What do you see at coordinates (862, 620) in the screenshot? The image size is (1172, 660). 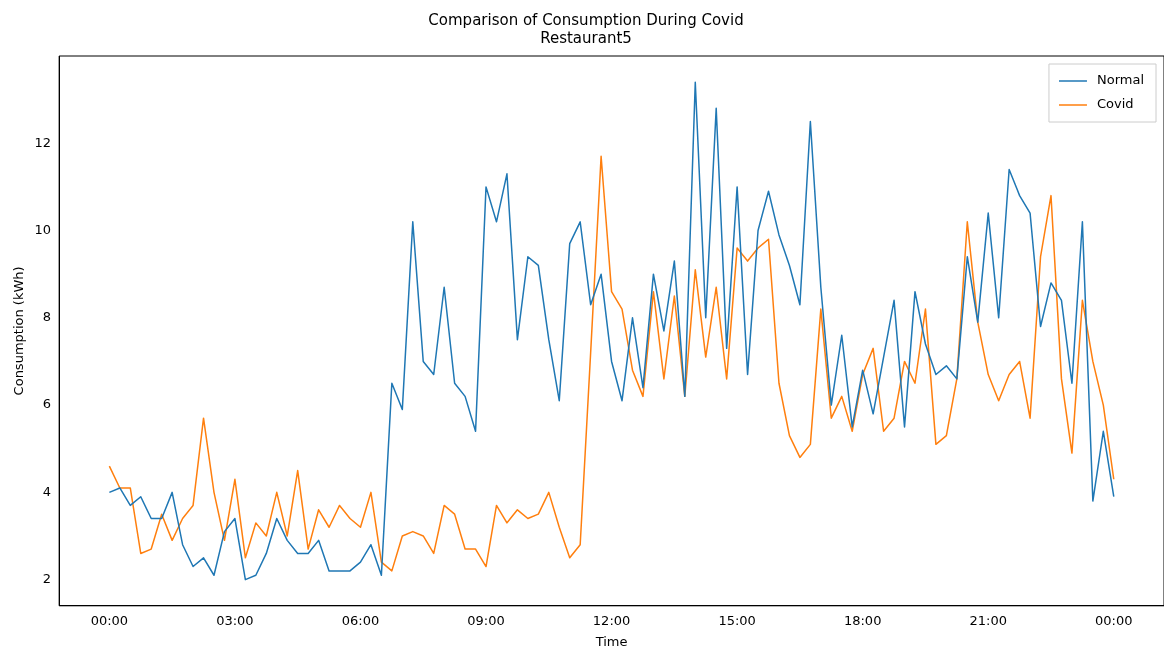 I see `x-tick-label: 18:00` at bounding box center [862, 620].